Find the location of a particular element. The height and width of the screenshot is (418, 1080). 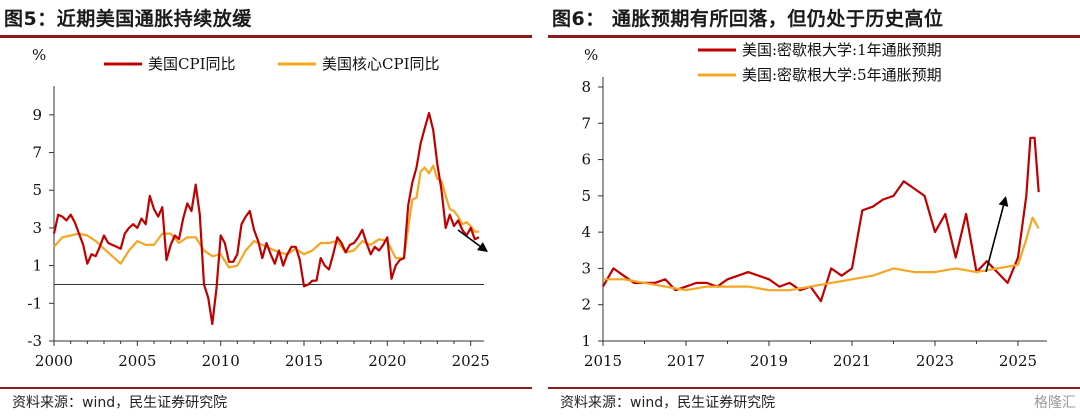

y-tick-label: 8 is located at coordinates (586, 87).